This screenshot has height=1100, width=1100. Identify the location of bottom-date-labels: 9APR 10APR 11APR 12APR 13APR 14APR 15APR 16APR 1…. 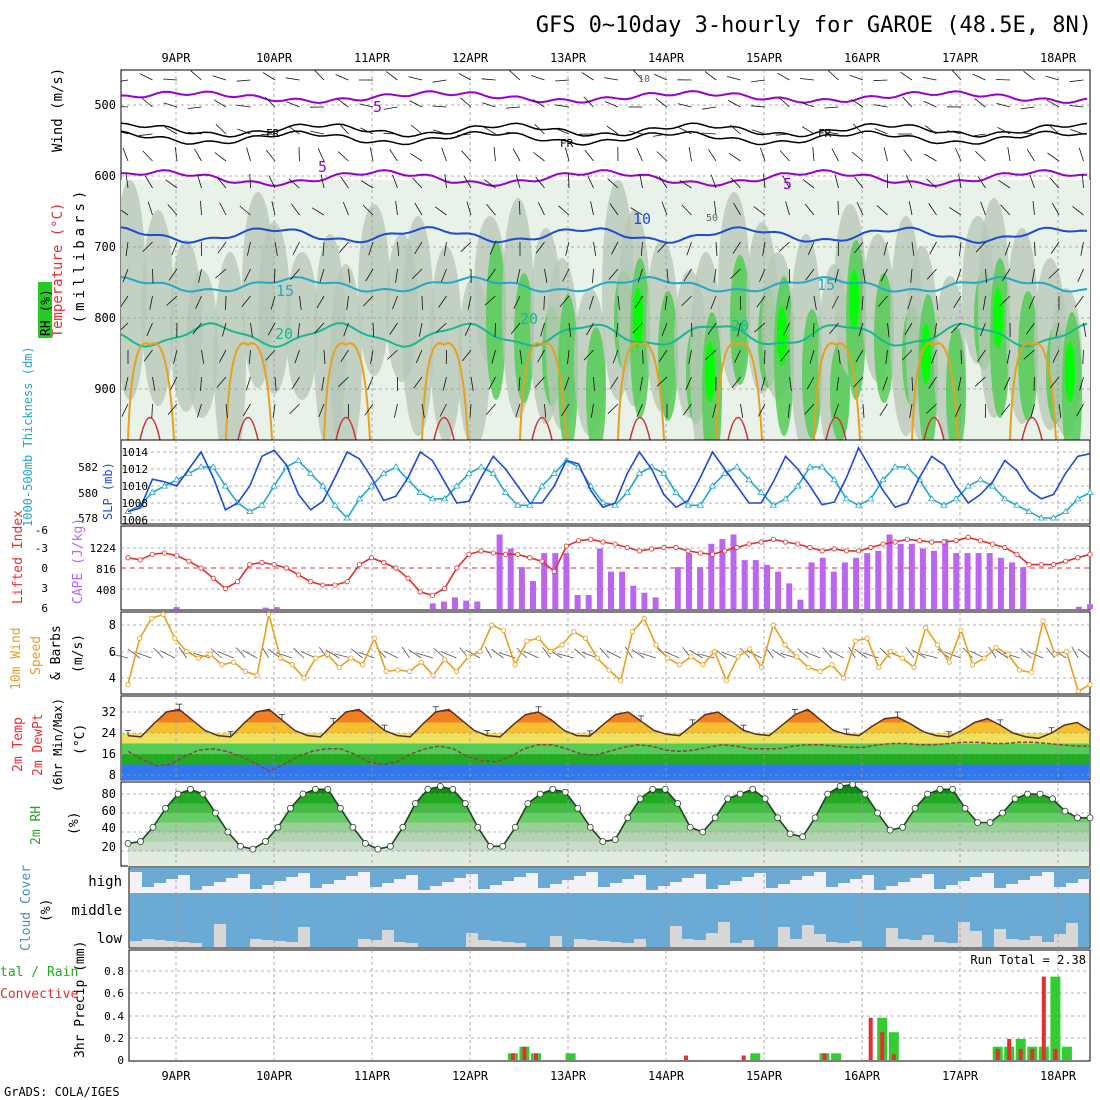
(619, 1076).